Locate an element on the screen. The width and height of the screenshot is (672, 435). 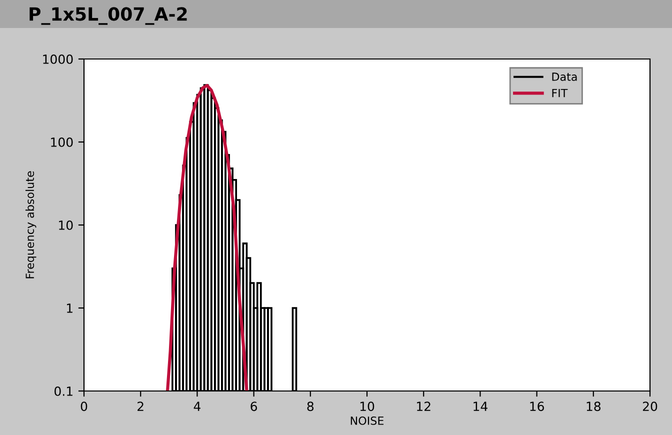
line-series is located at coordinates (207, 237).